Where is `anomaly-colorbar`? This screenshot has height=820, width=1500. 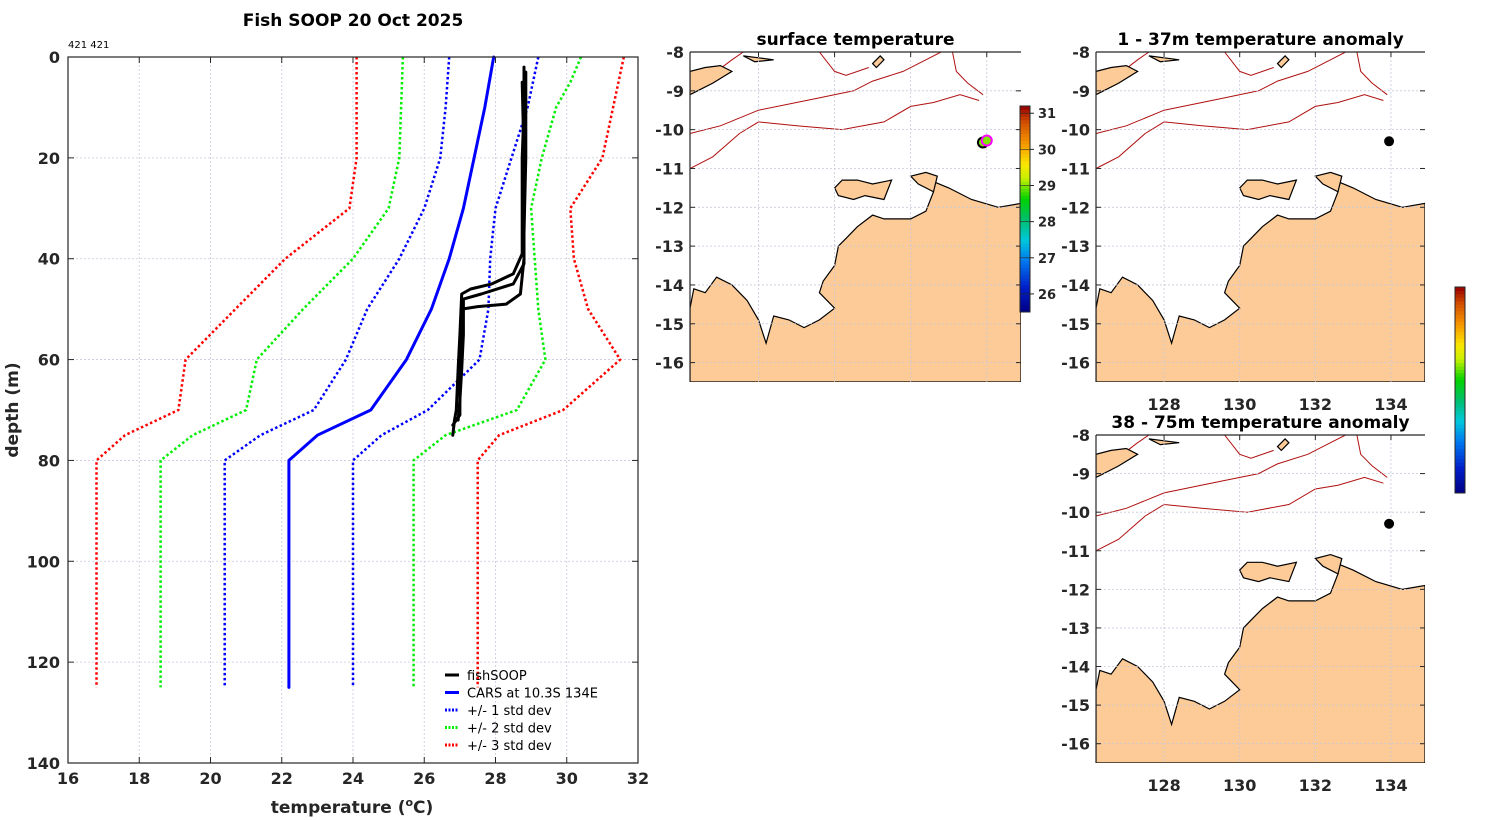 anomaly-colorbar is located at coordinates (1460, 390).